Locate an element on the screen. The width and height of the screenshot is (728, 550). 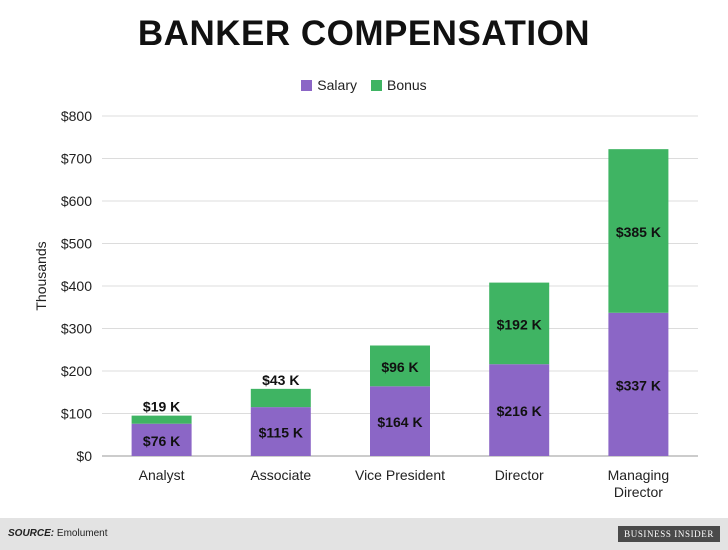
x-tick-label: Analyst is located at coordinates (162, 475).